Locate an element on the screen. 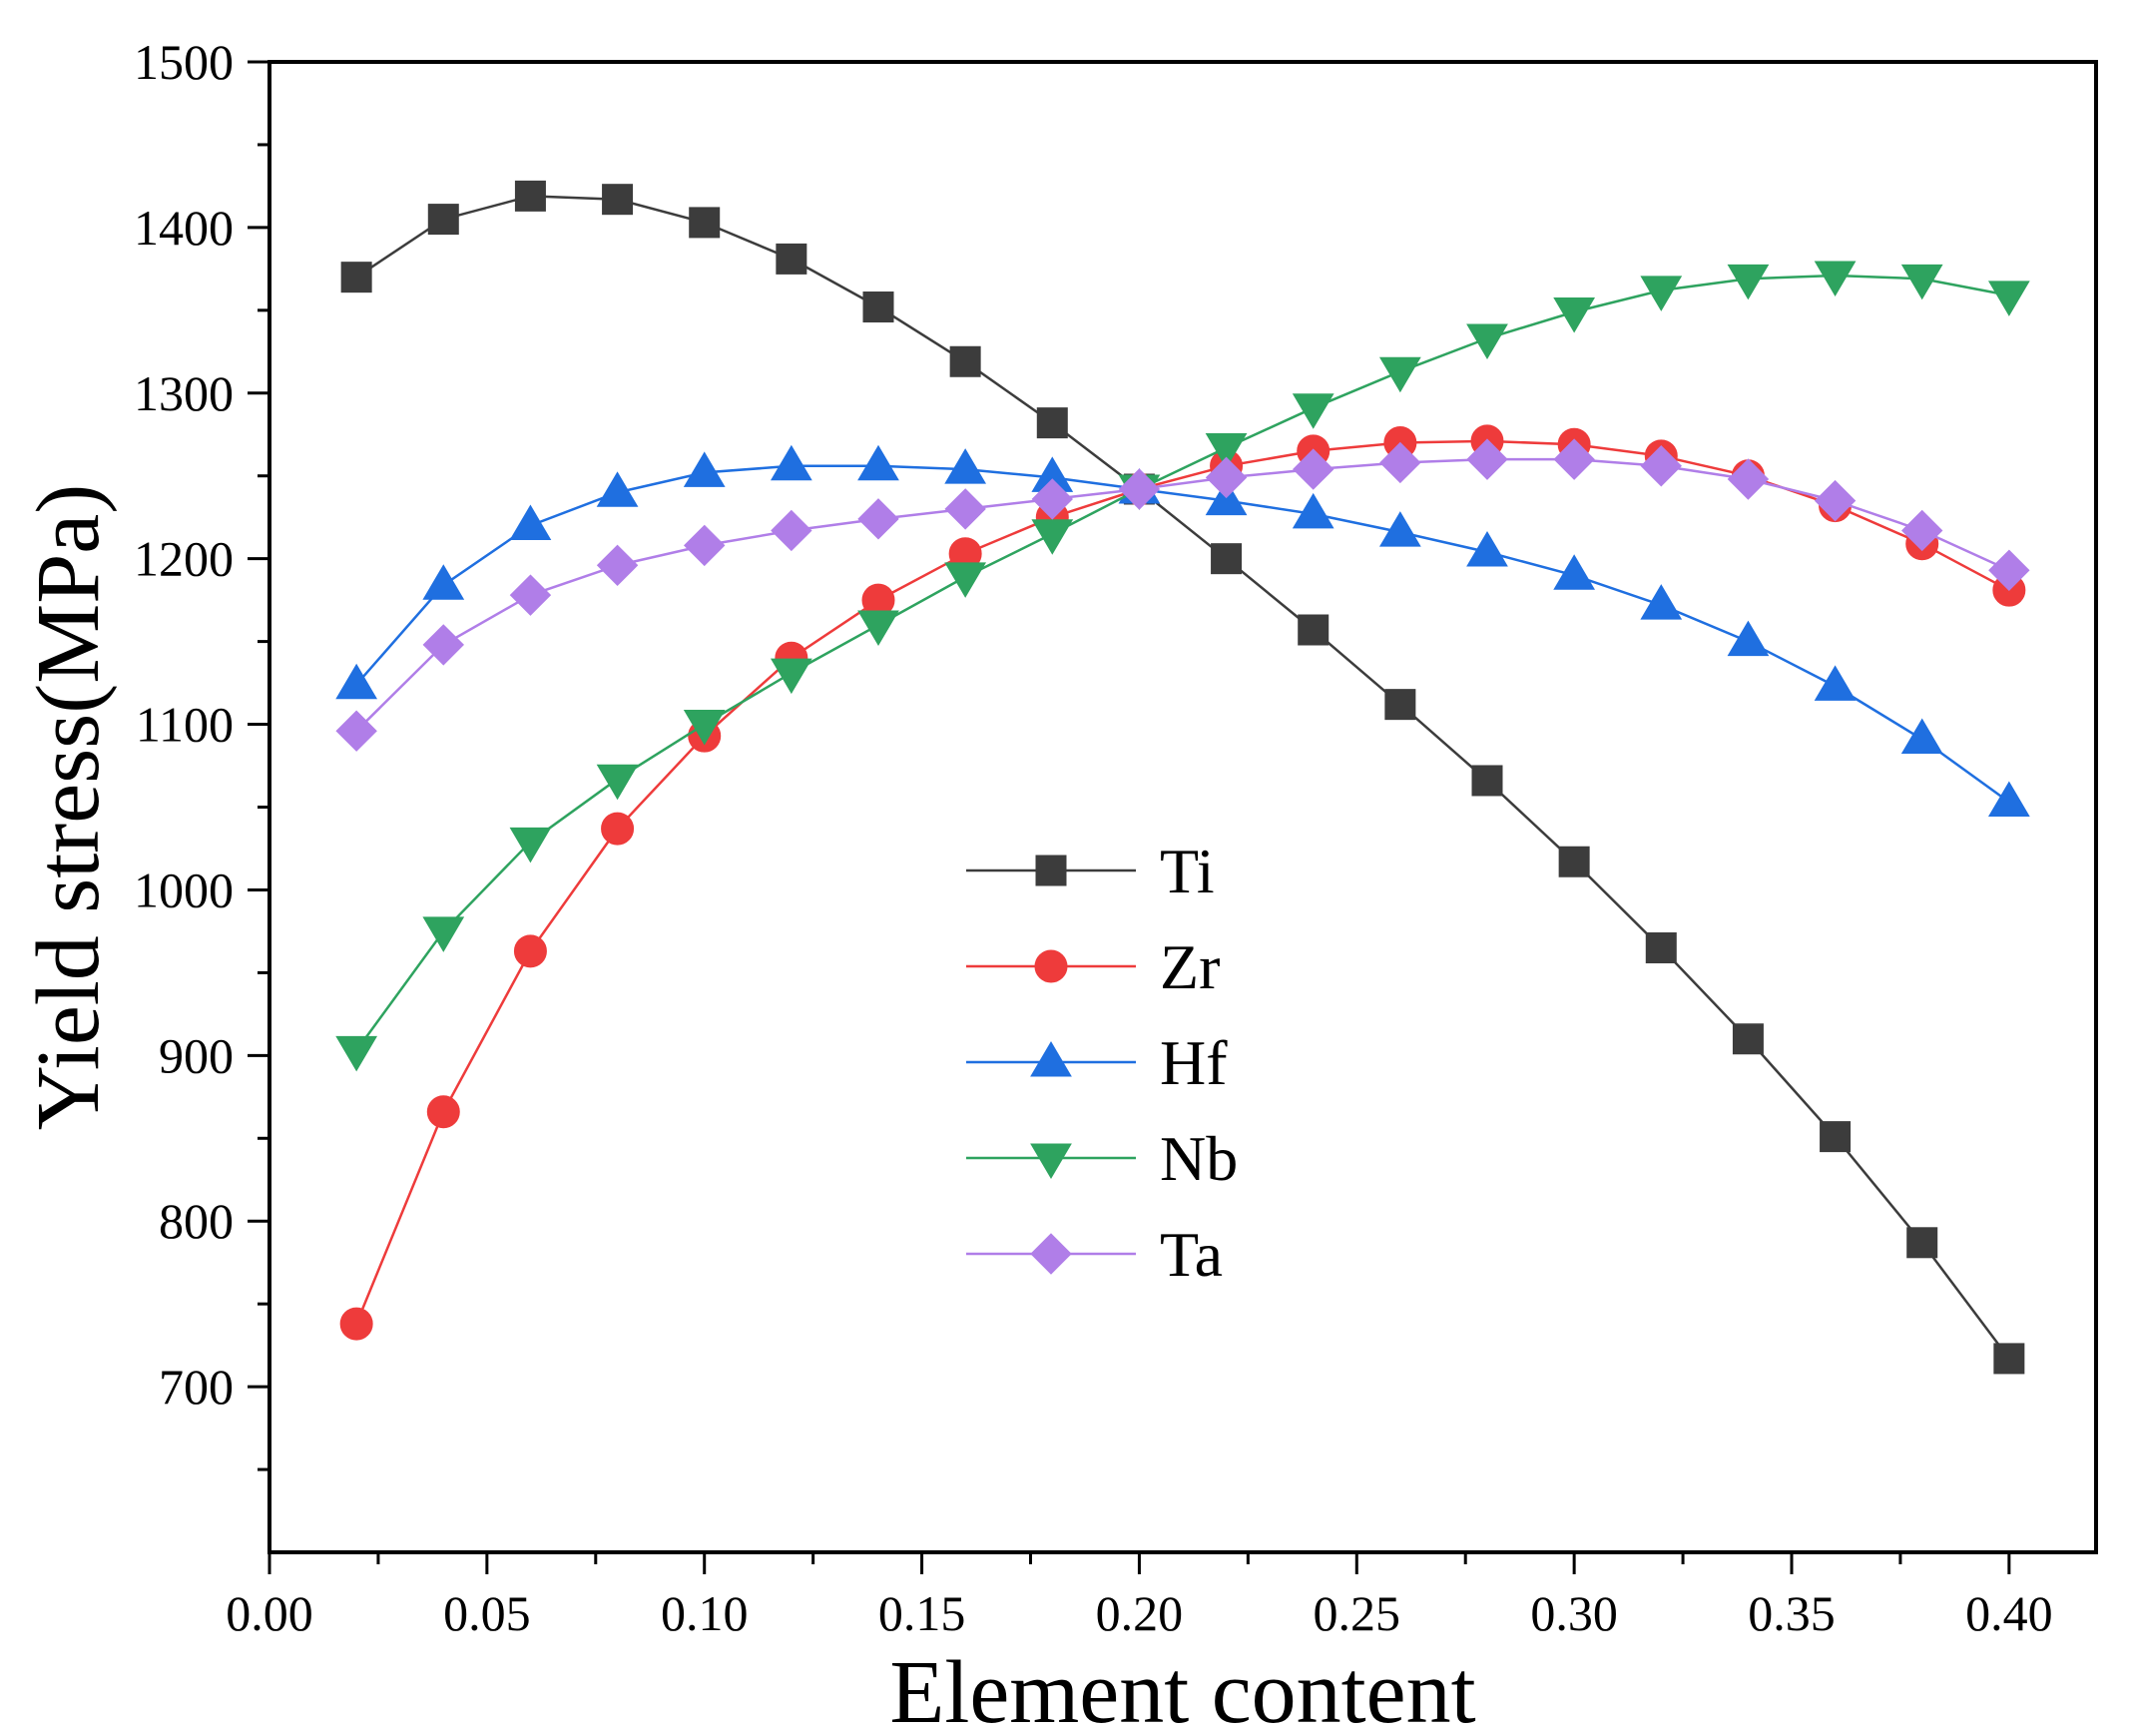 The height and width of the screenshot is (1736, 2131). legend: Ti Zr Hf Nb Ta is located at coordinates (1102, 1063).